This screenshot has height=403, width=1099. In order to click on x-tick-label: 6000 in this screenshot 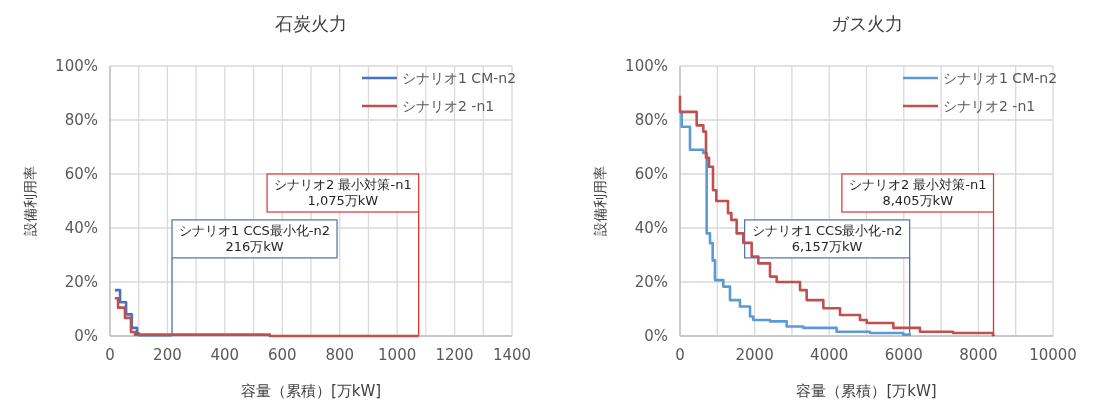, I will do `click(903, 355)`.